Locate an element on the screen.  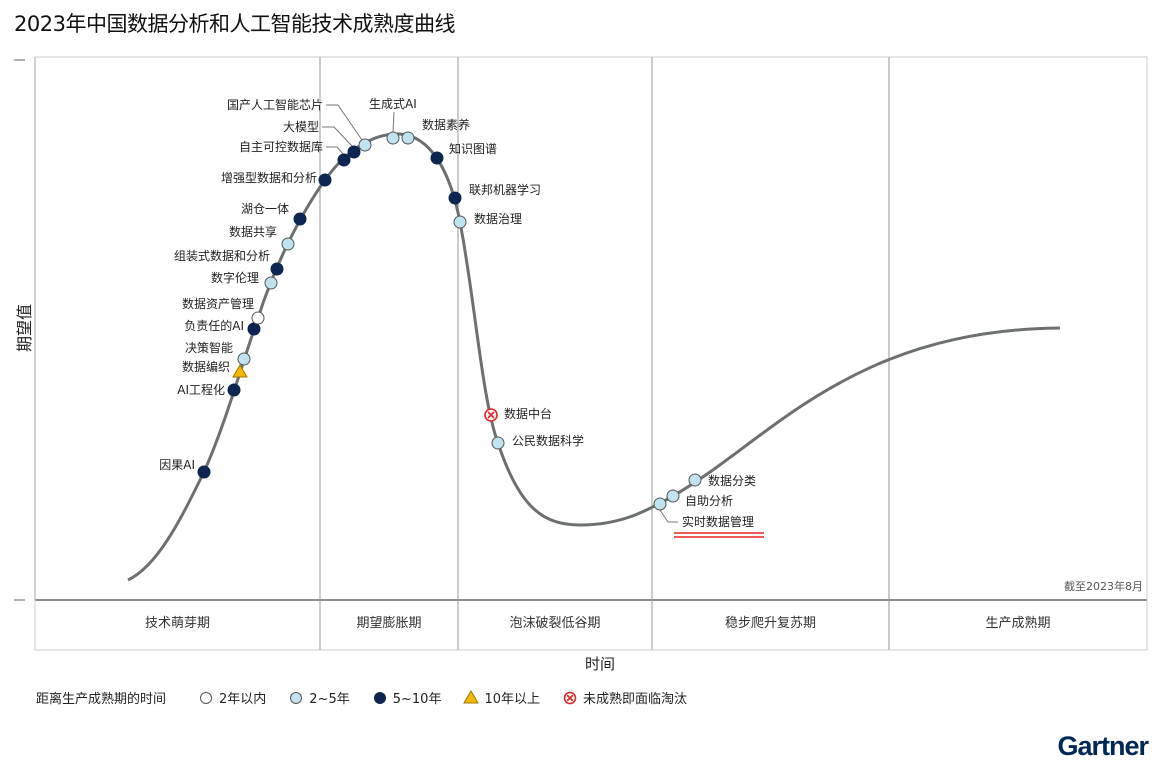
item-6: 数字伦理 is located at coordinates (244, 280).